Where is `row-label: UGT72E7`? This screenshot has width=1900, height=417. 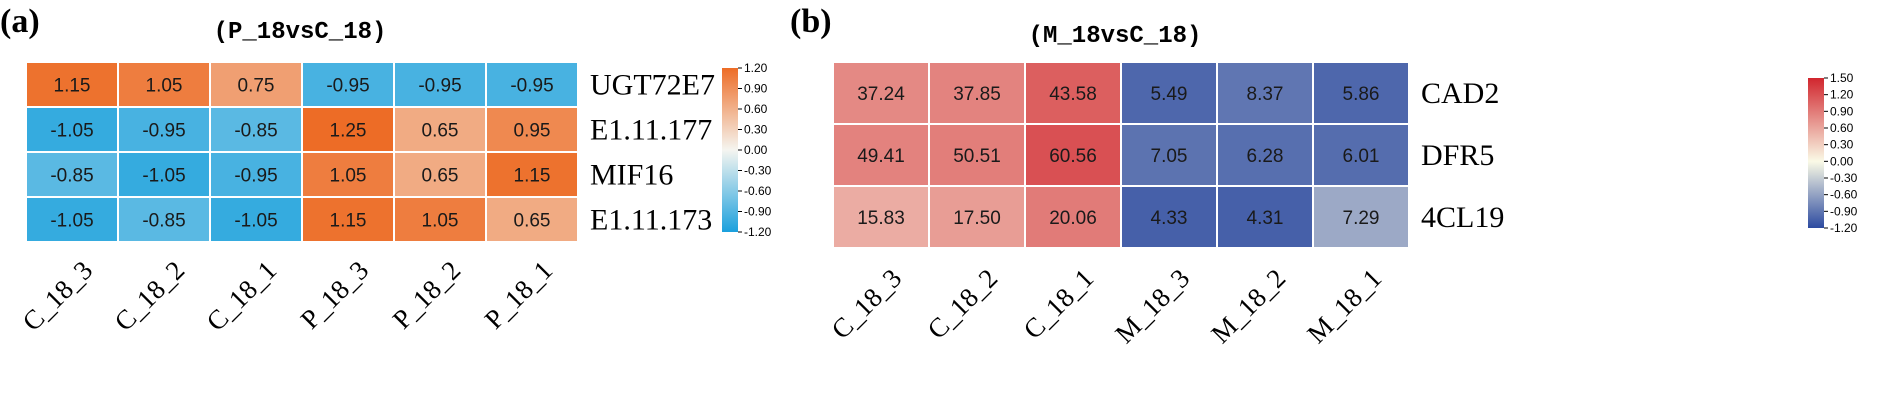 row-label: UGT72E7 is located at coordinates (652, 85).